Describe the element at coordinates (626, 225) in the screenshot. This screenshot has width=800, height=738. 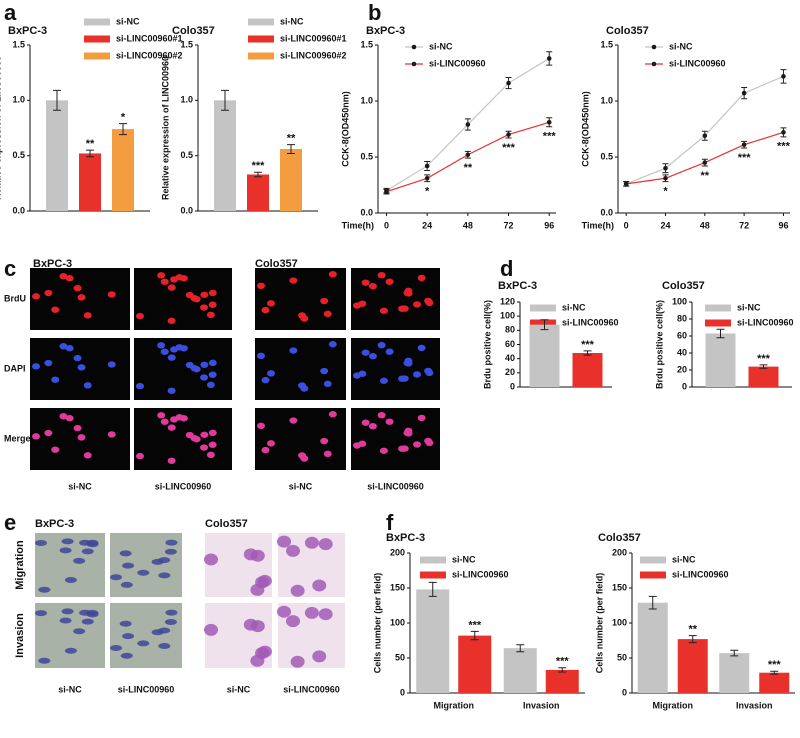
I see `x-tick-label: 0` at that location.